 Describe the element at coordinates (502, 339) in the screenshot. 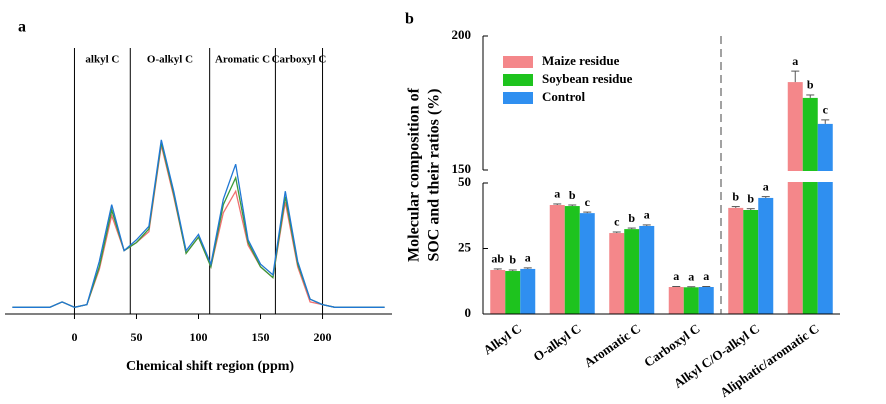

I see `x-tick-label: Alkyl C` at that location.